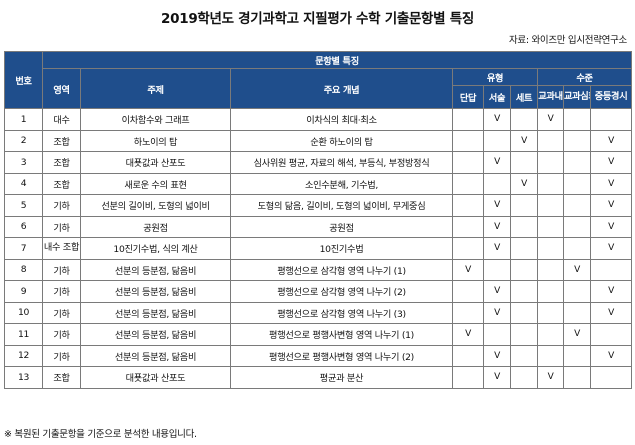 This screenshot has height=445, width=635. I want to click on row-concept: 공원점, so click(341, 226).